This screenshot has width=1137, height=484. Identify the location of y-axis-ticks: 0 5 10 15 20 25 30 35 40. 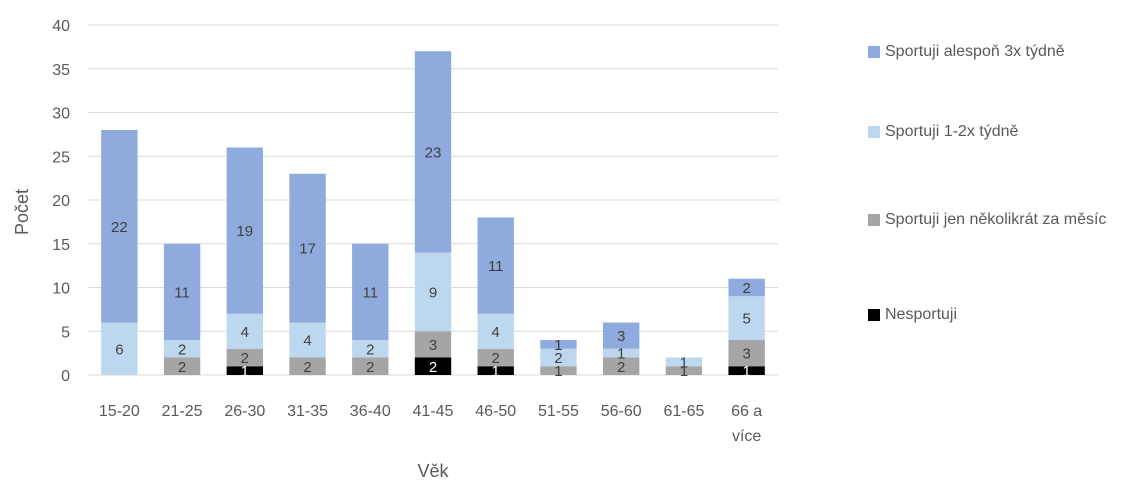
(61, 201).